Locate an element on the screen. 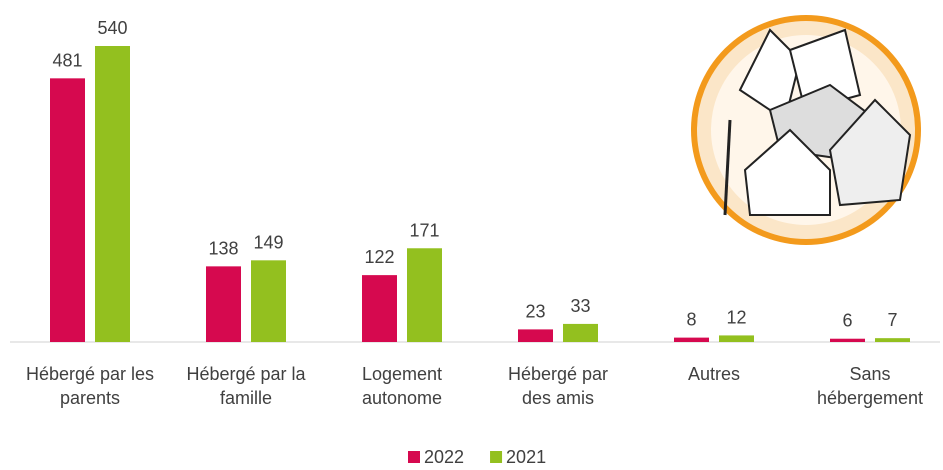  data-label: 7 is located at coordinates (892, 320).